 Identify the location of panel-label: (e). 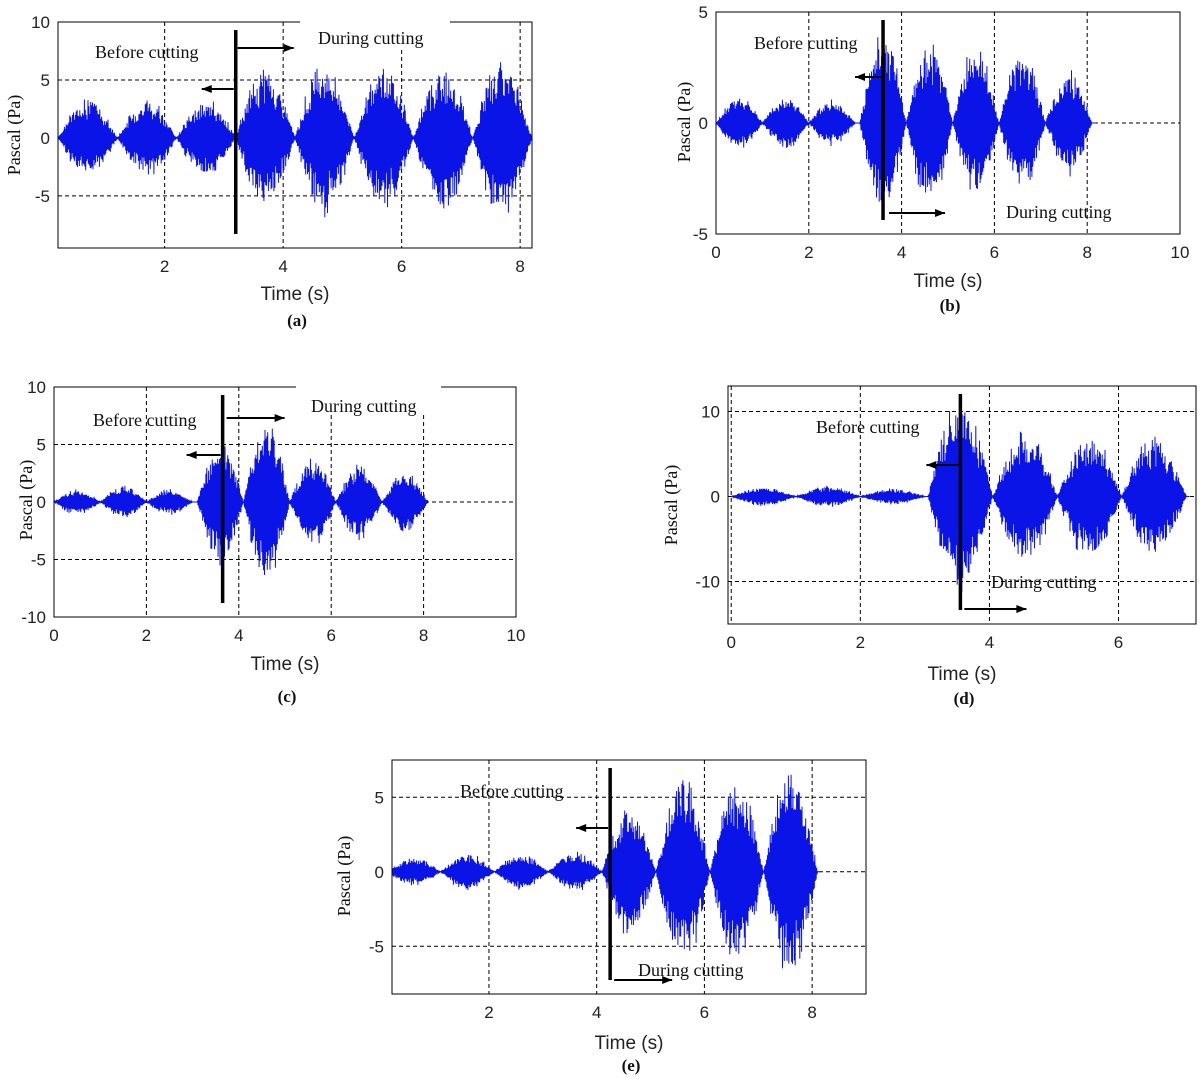
(631, 1065).